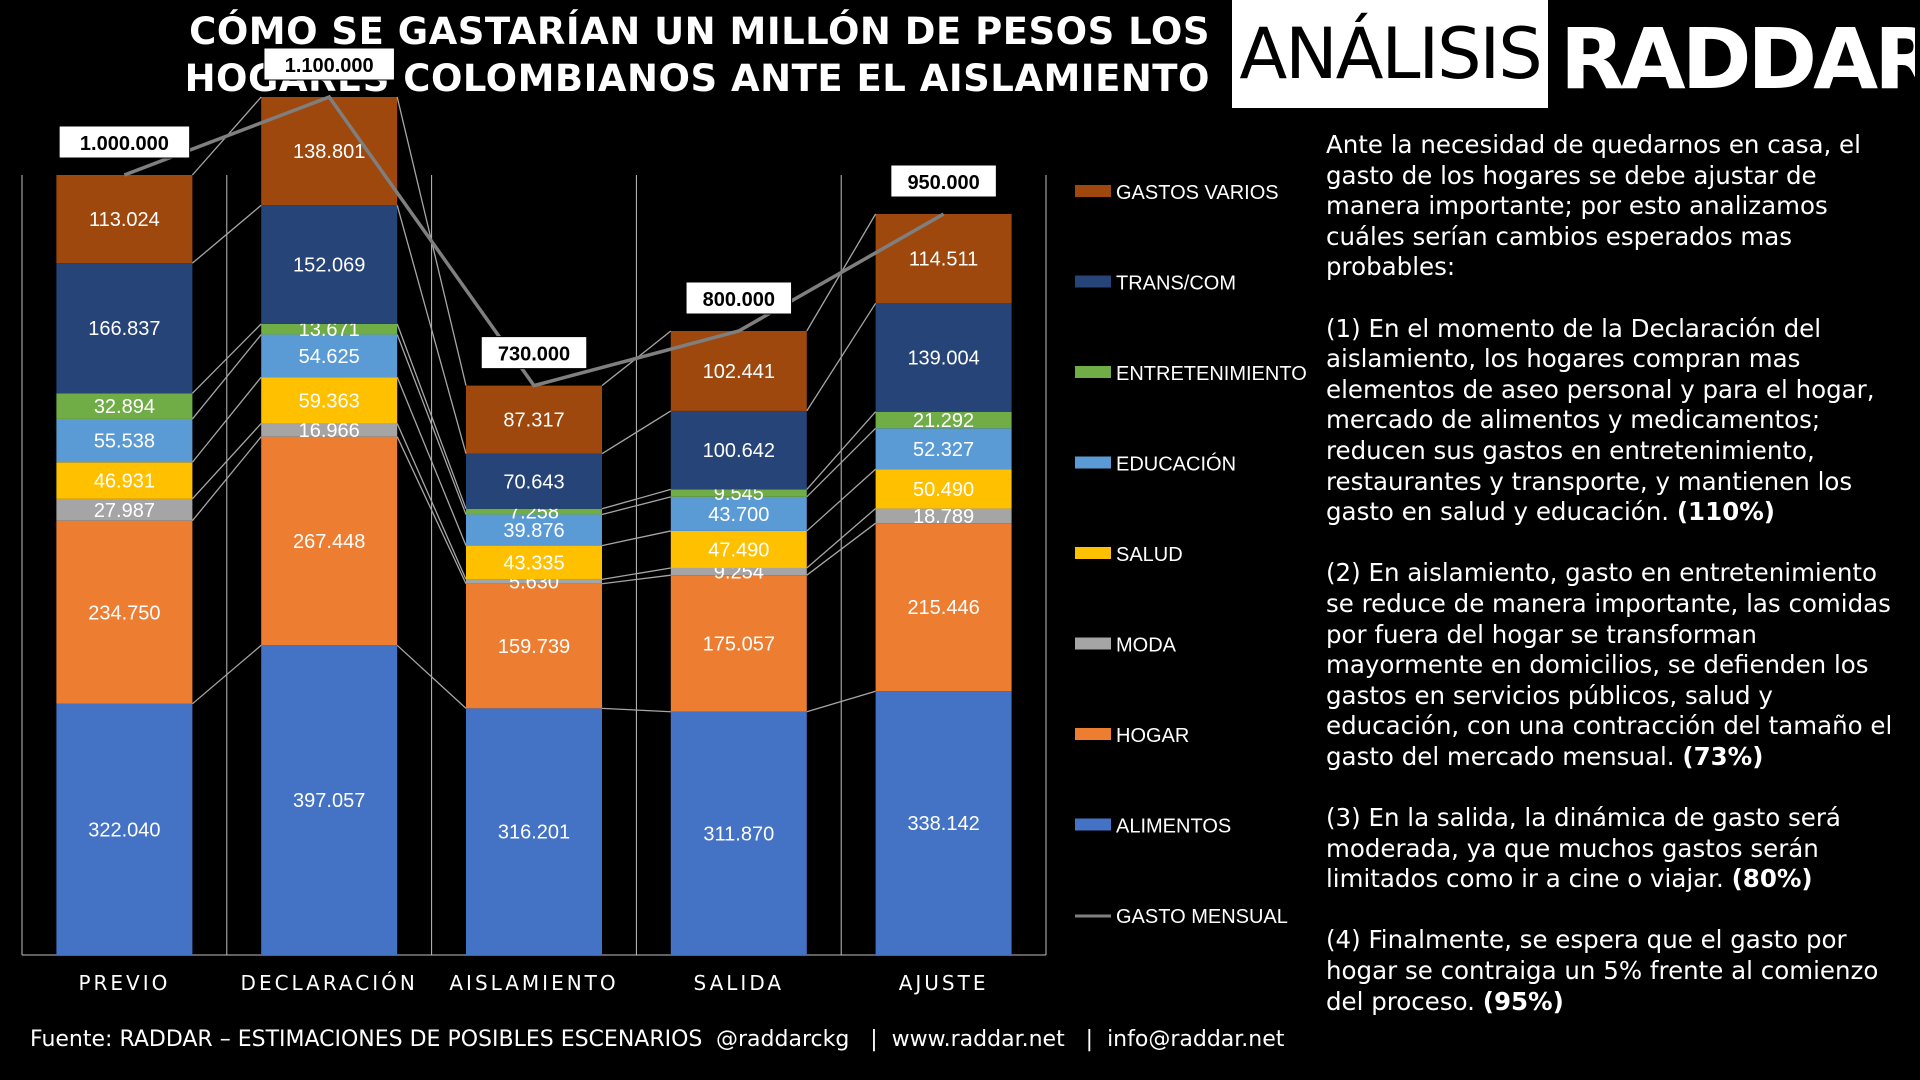 The height and width of the screenshot is (1080, 1920). Describe the element at coordinates (329, 983) in the screenshot. I see `x-tick-label: DECLARACIÓN` at that location.